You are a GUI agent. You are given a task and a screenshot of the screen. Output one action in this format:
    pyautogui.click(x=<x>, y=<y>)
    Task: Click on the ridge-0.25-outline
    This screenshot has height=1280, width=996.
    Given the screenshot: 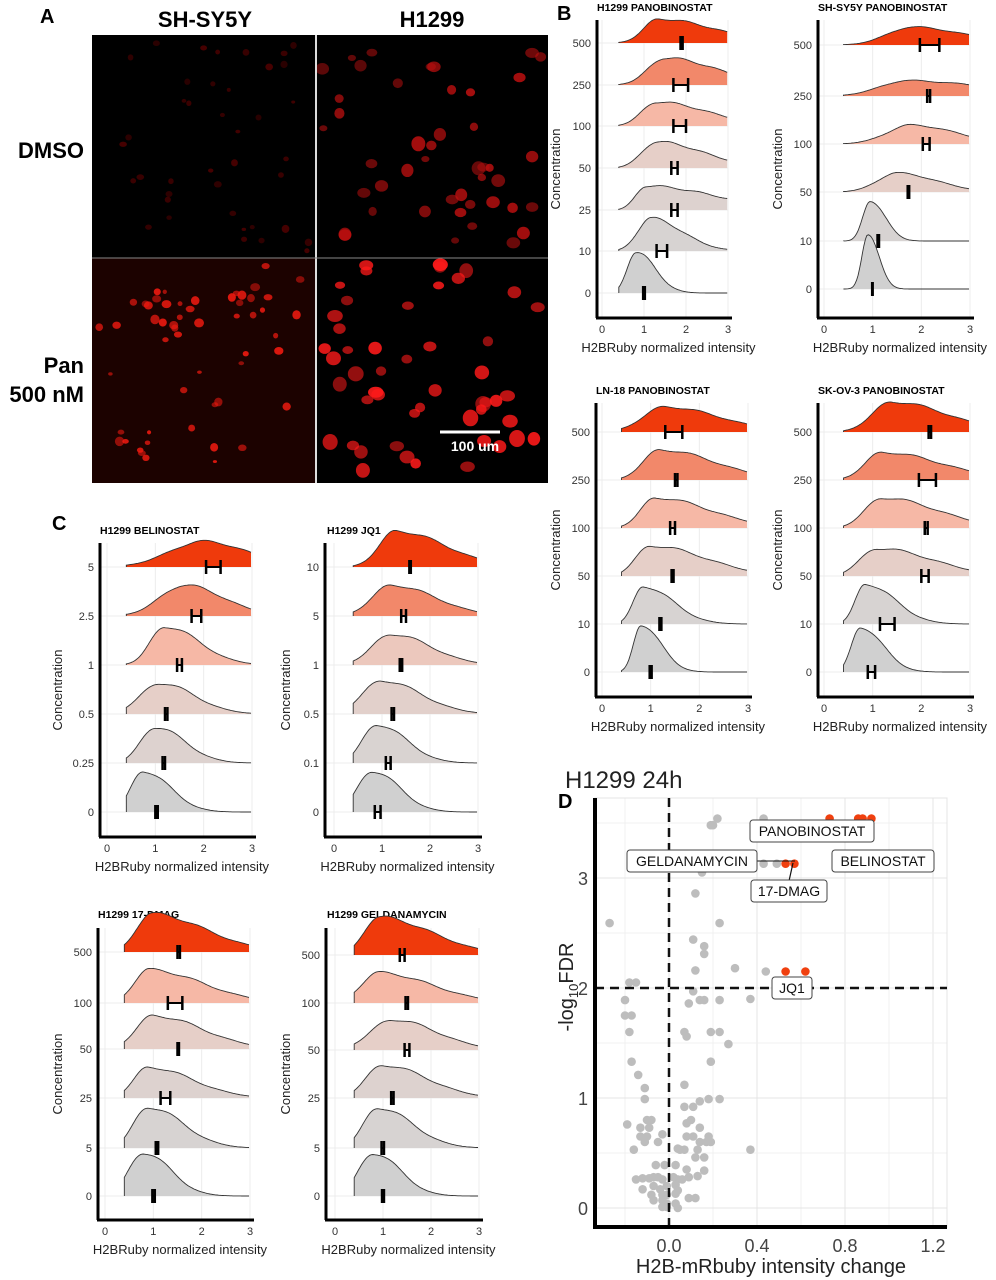 What is the action you would take?
    pyautogui.click(x=188, y=745)
    